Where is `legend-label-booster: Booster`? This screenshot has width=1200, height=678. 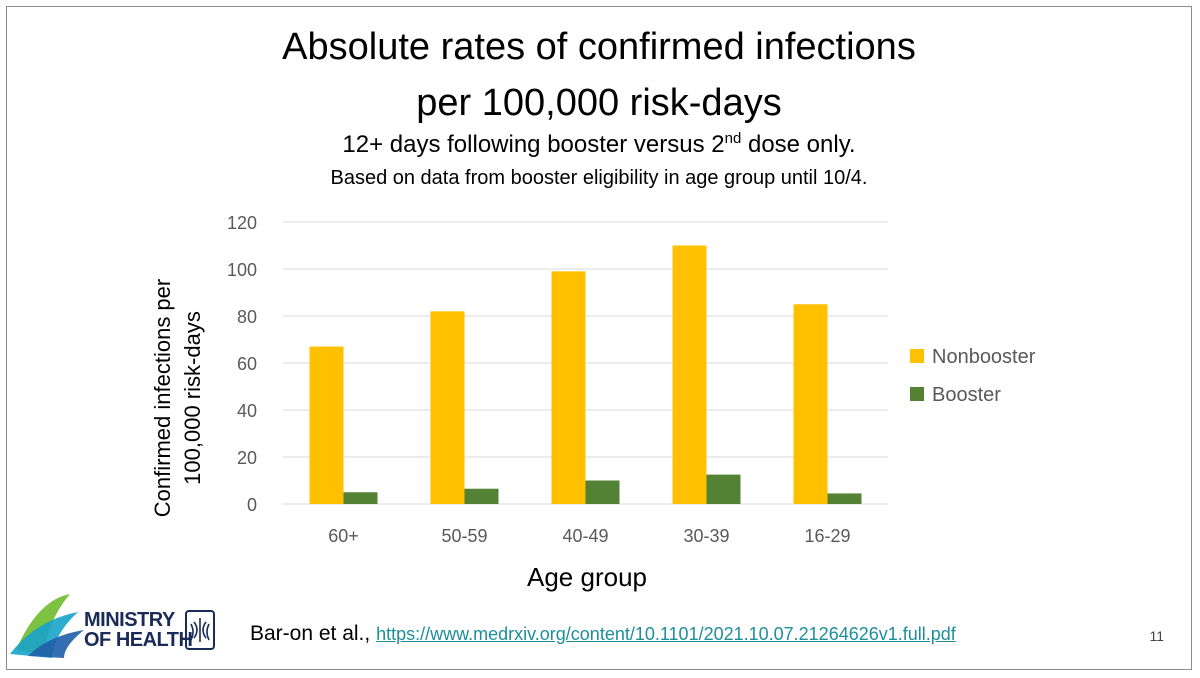 legend-label-booster: Booster is located at coordinates (966, 395).